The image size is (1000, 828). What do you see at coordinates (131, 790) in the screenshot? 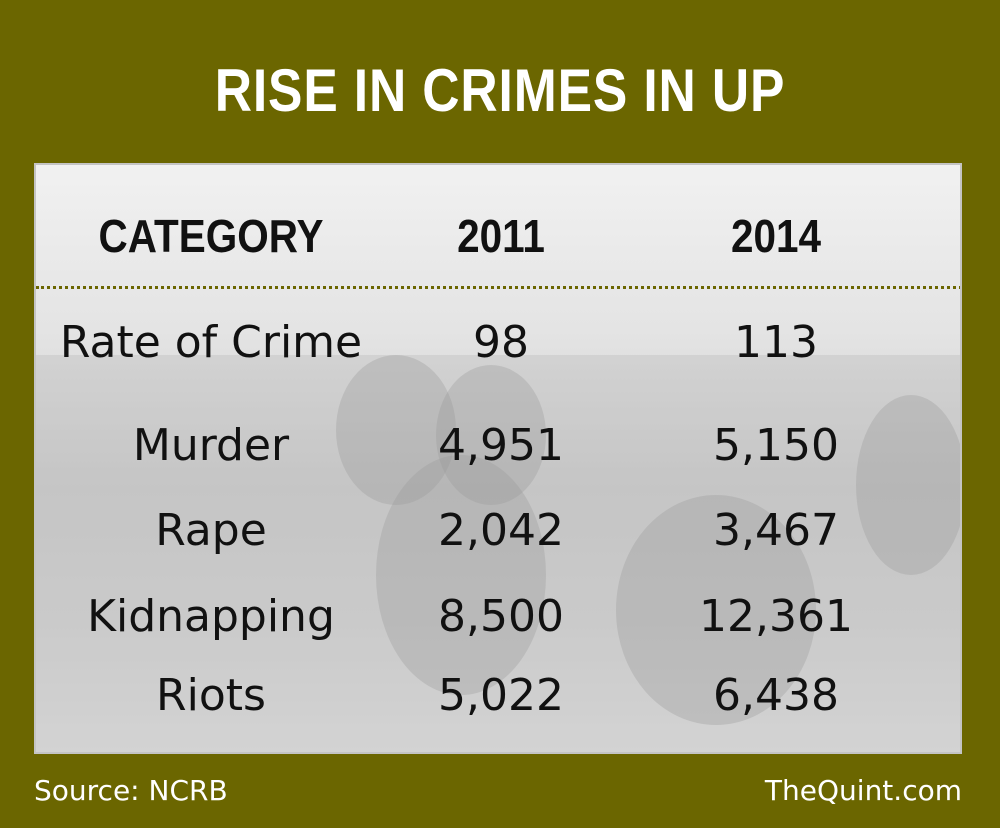
I see `source-note: Source: NCRB` at bounding box center [131, 790].